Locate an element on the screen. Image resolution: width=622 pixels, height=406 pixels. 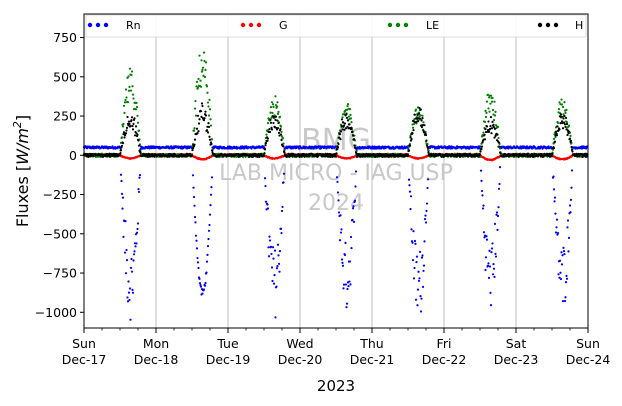
x-tick-day: Sun is located at coordinates (588, 343).